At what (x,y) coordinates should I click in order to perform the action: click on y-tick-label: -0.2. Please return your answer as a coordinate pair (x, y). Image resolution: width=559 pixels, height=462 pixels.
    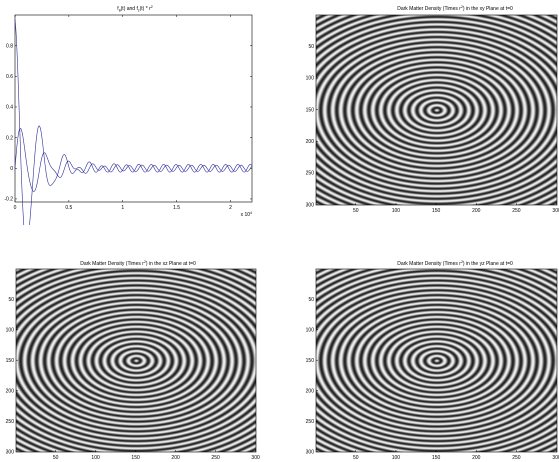
    Looking at the image, I should click on (8, 200).